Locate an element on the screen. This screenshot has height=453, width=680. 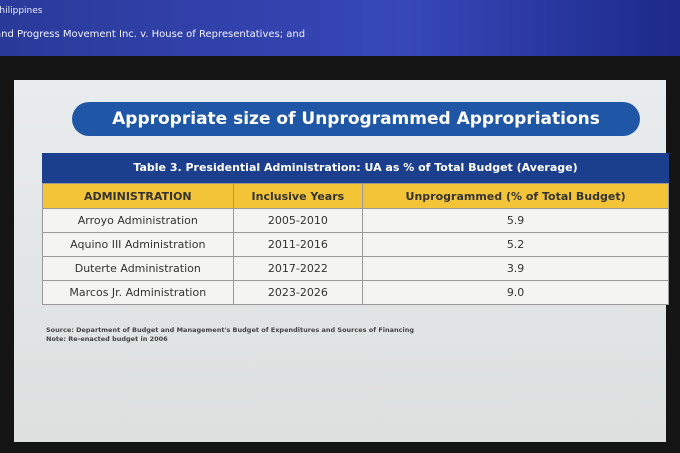
table-cell: 9.0 is located at coordinates (515, 292).